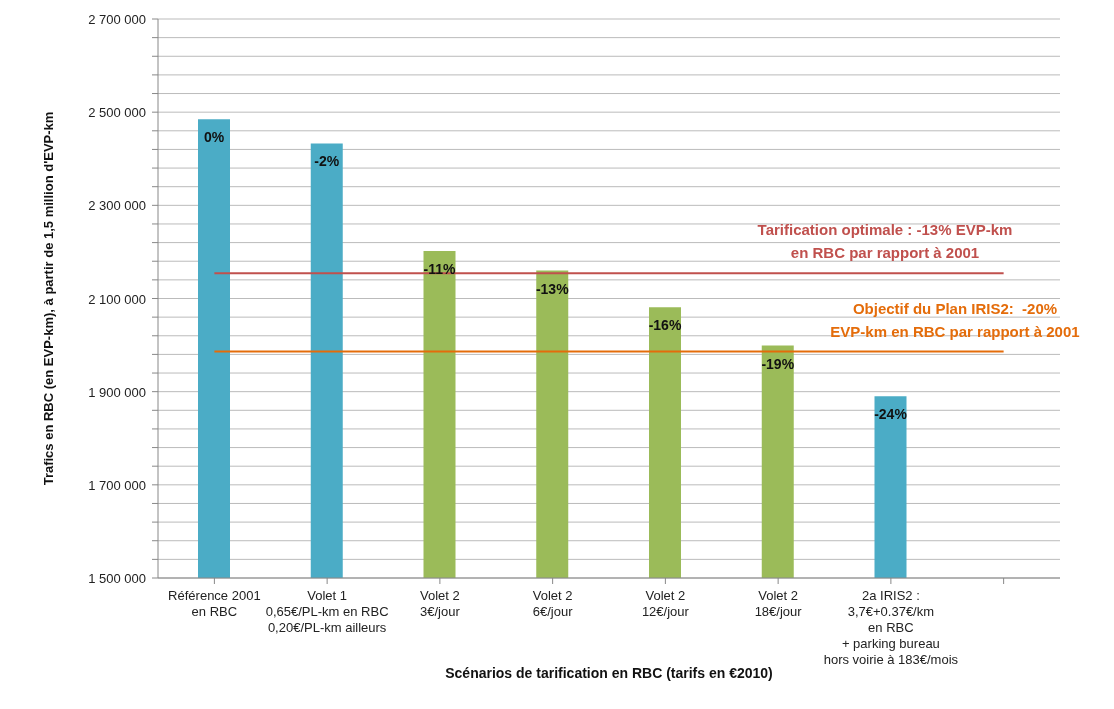 The height and width of the screenshot is (709, 1114). I want to click on annotation: Tarification optimale : -13% EVP-km en RBC par rapport à 2001, so click(885, 241).